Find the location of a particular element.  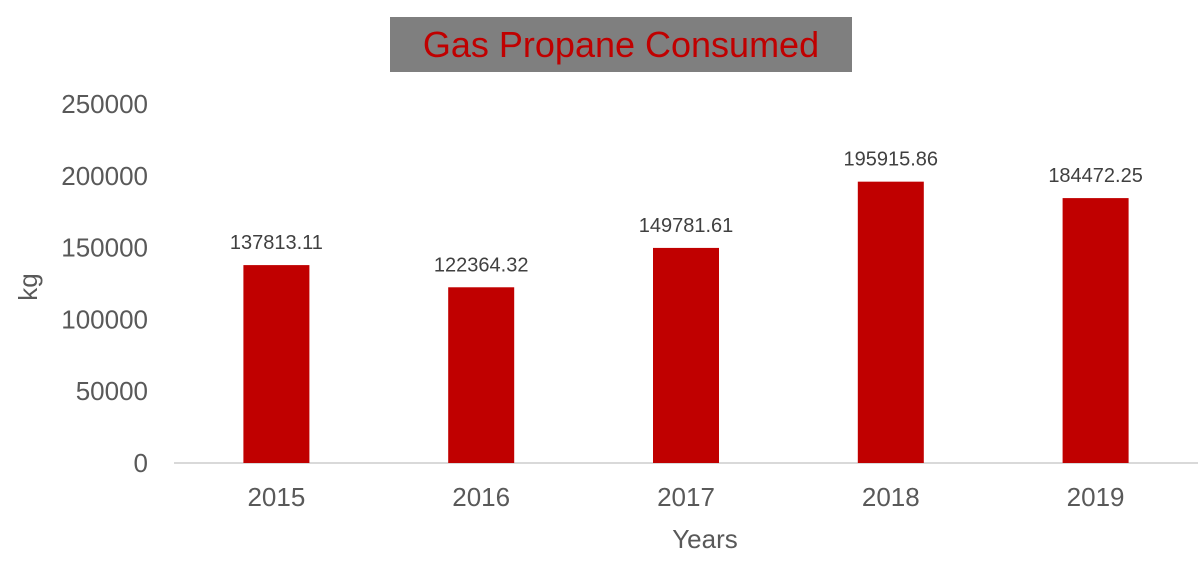

chart-title: Gas Propane Consumed is located at coordinates (621, 44).